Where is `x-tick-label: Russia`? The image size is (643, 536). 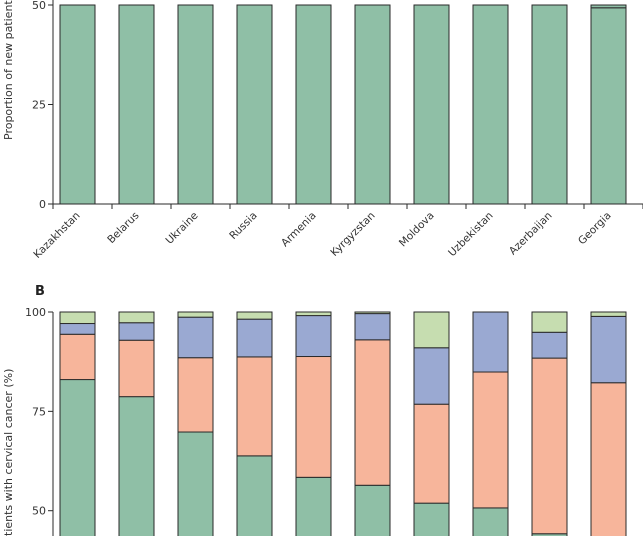 x-tick-label: Russia is located at coordinates (243, 226).